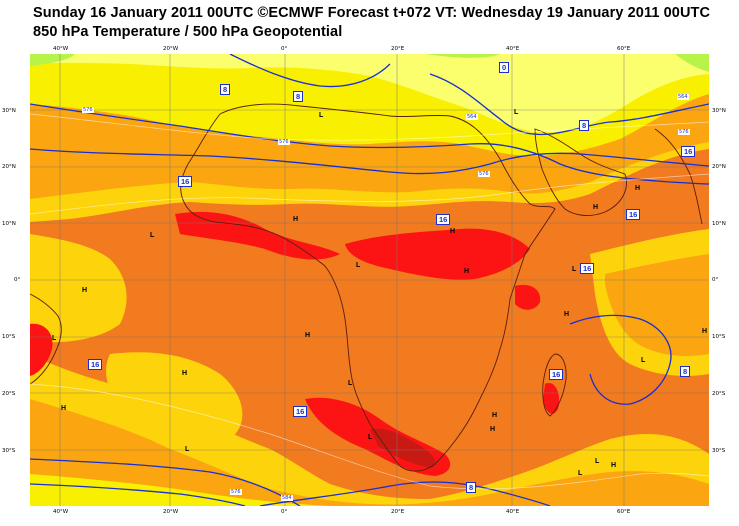 Image resolution: width=739 pixels, height=526 pixels. I want to click on right-lat-tick-30n: 30°N, so click(719, 111).